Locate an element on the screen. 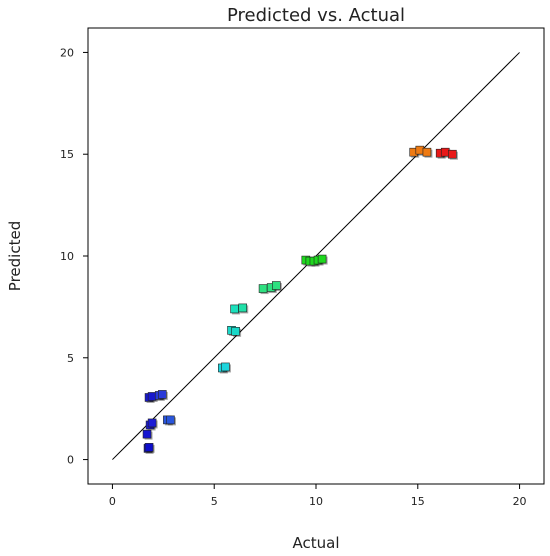 The image size is (550, 556). x-tick-label: 0 is located at coordinates (112, 501).